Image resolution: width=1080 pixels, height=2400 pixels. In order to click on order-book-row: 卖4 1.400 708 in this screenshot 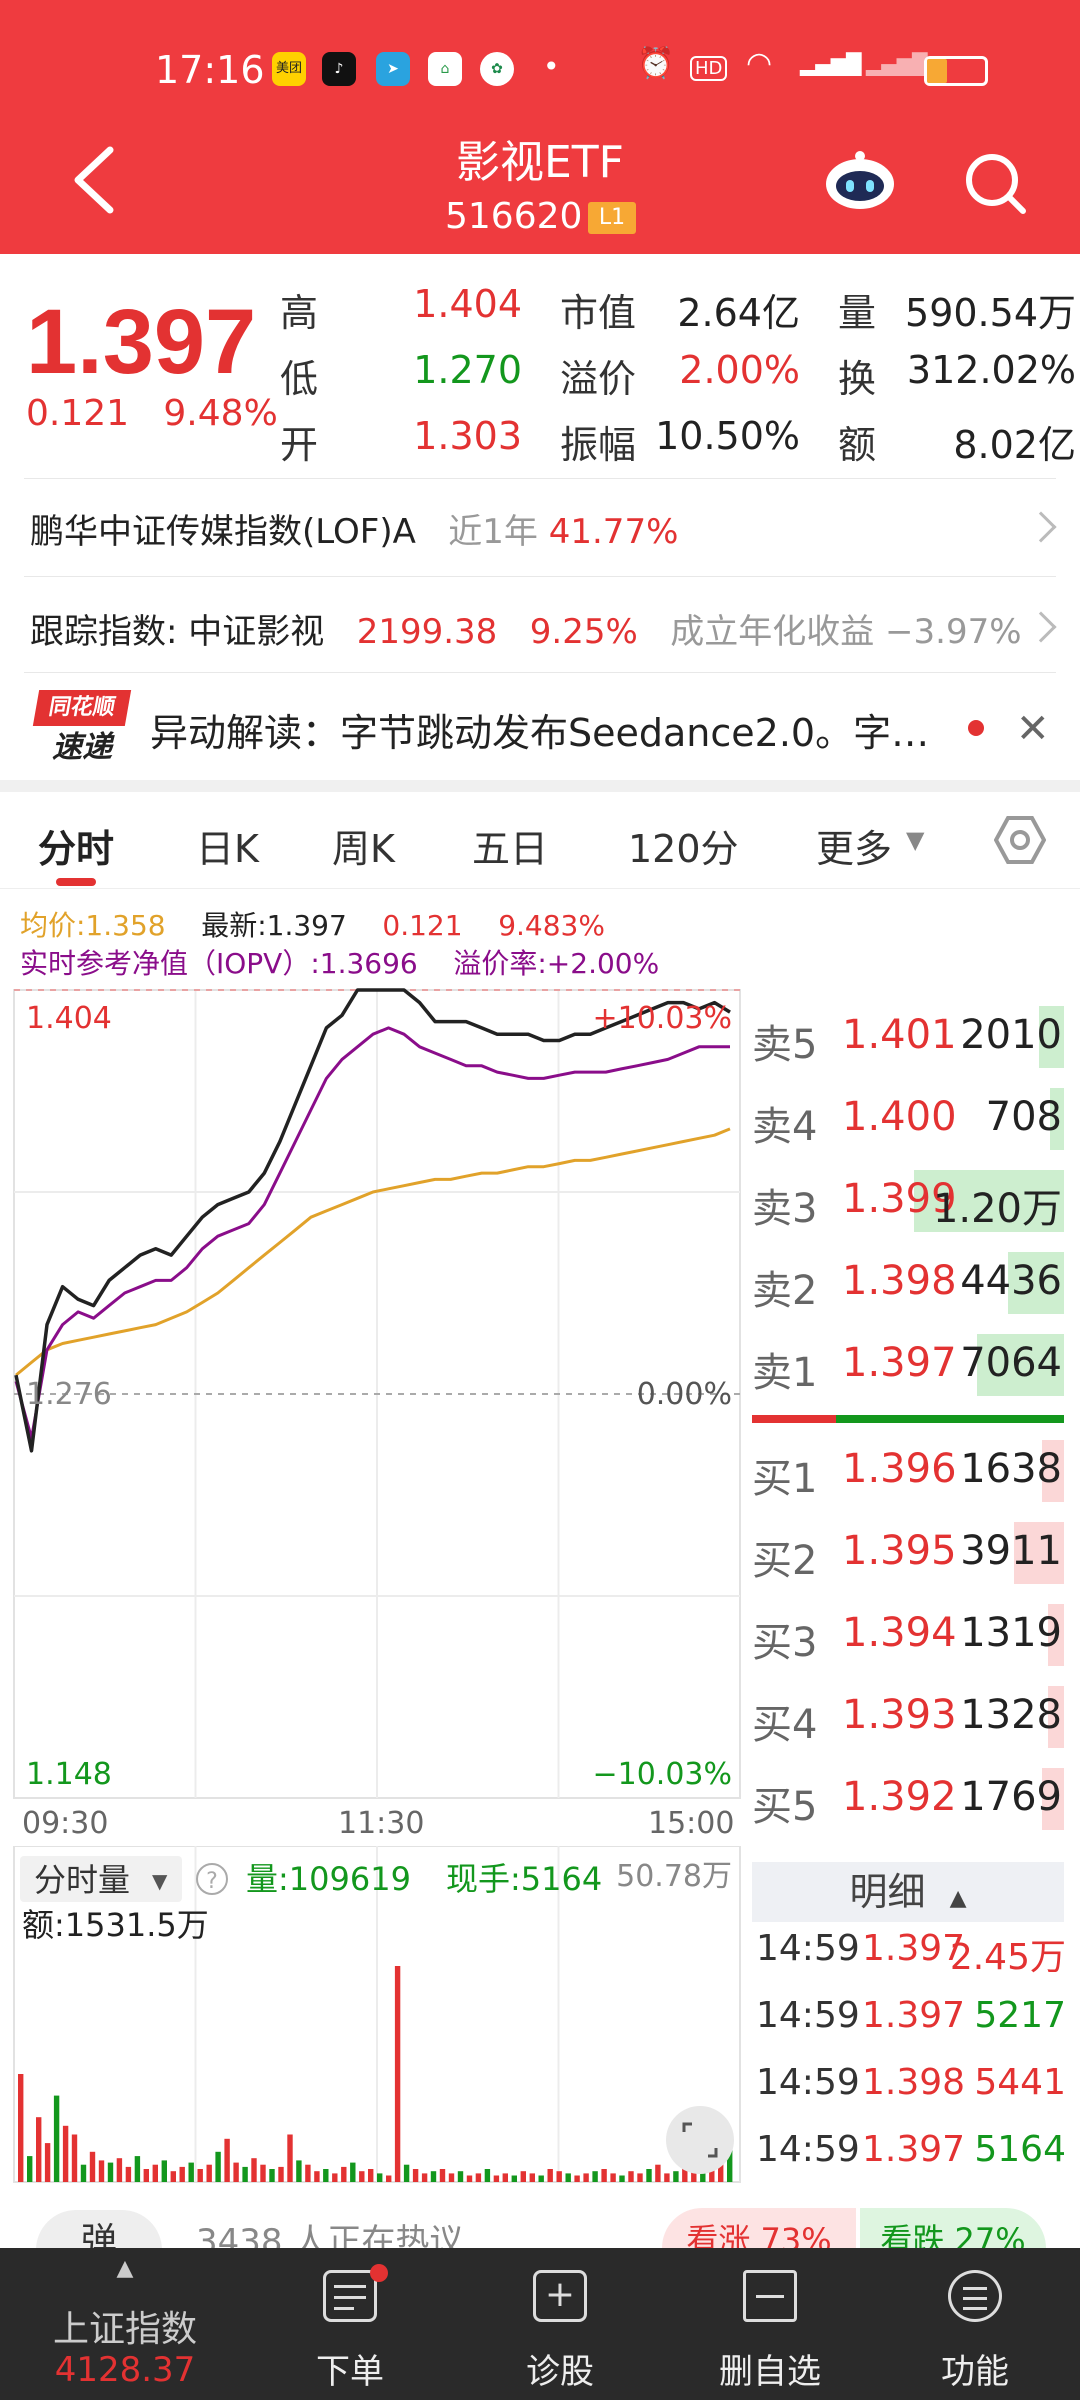, I will do `click(908, 1118)`.